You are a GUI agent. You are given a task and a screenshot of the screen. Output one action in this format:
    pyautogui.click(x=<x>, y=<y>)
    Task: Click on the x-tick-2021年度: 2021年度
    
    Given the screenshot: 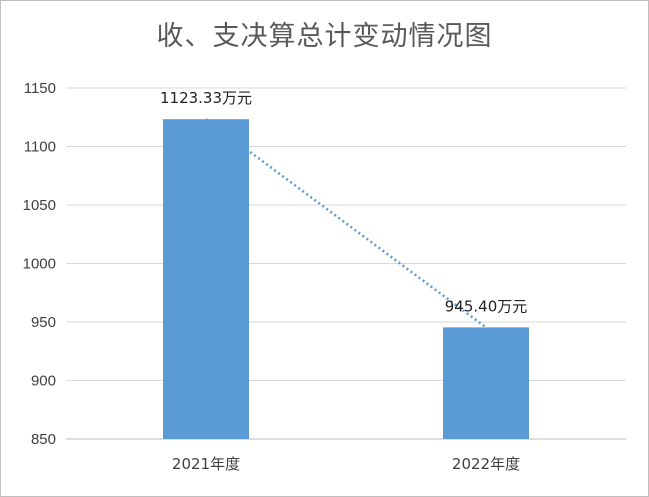 What is the action you would take?
    pyautogui.click(x=206, y=464)
    